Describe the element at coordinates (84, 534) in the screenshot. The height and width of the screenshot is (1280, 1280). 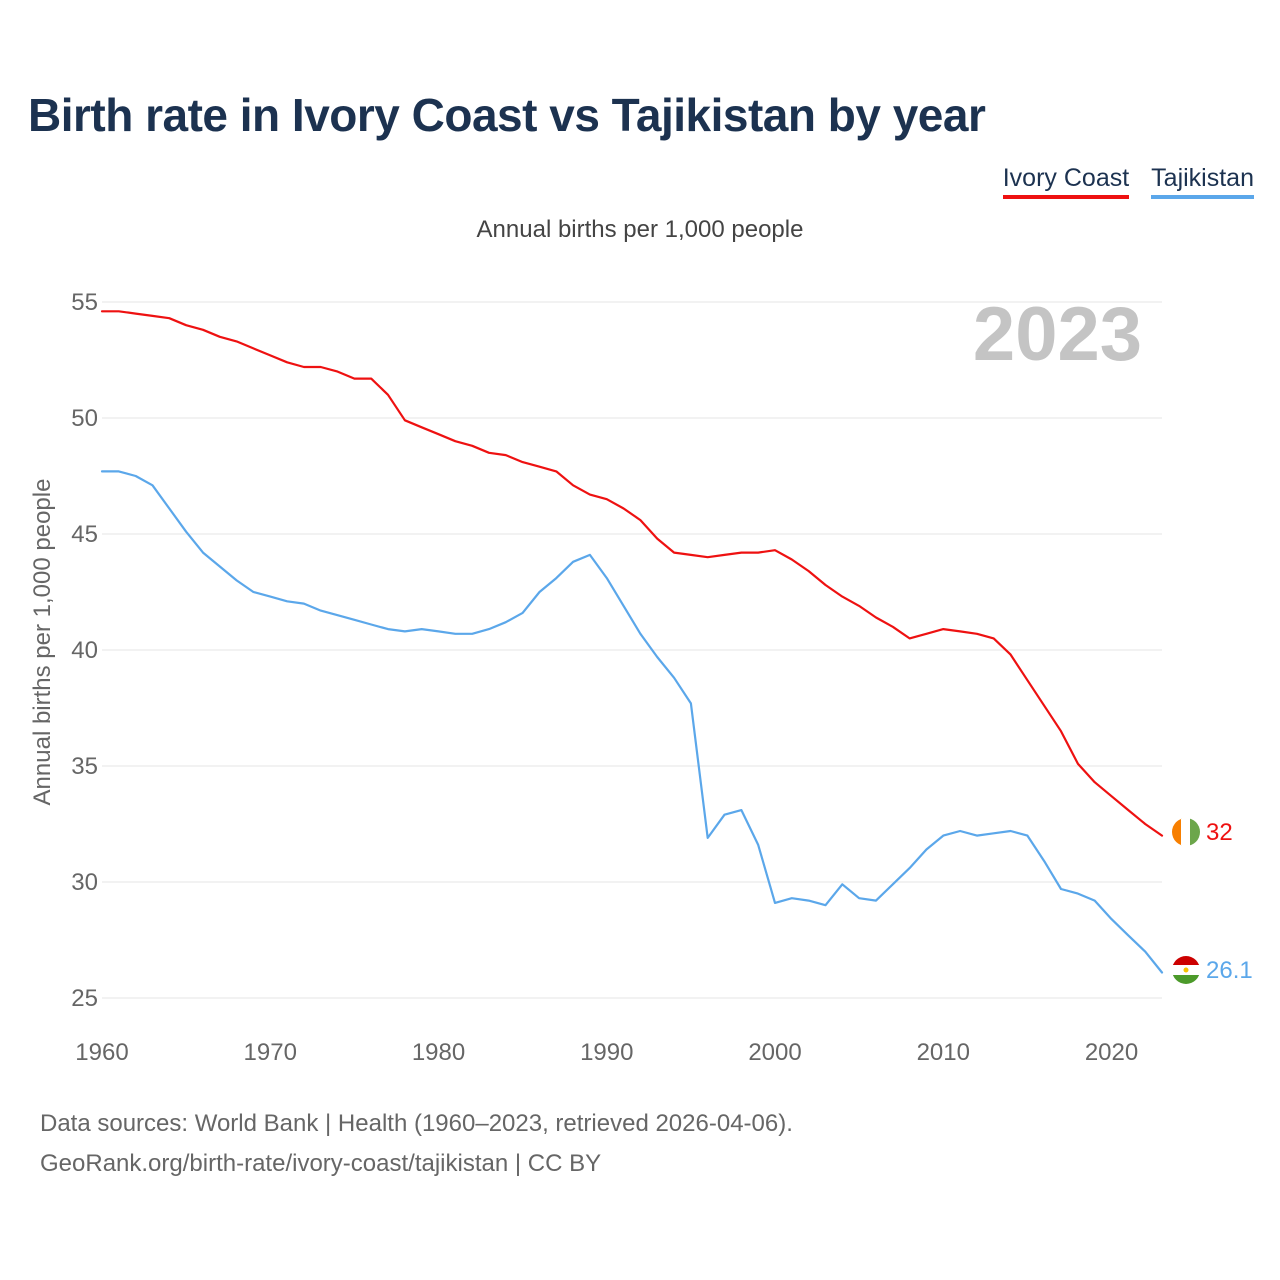
I see `y-tick-label: 45` at that location.